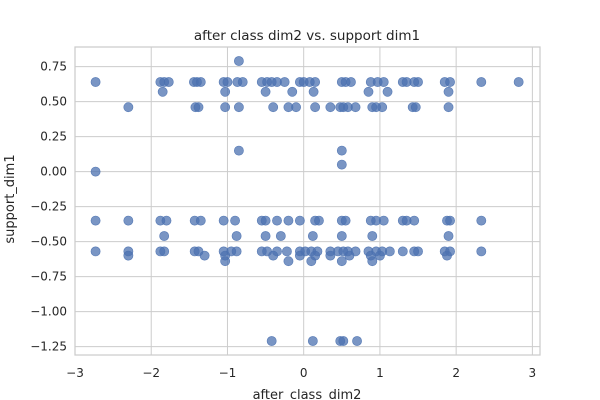 The width and height of the screenshot is (600, 400). I want to click on y-tick-label: 0.25, so click(53, 137).